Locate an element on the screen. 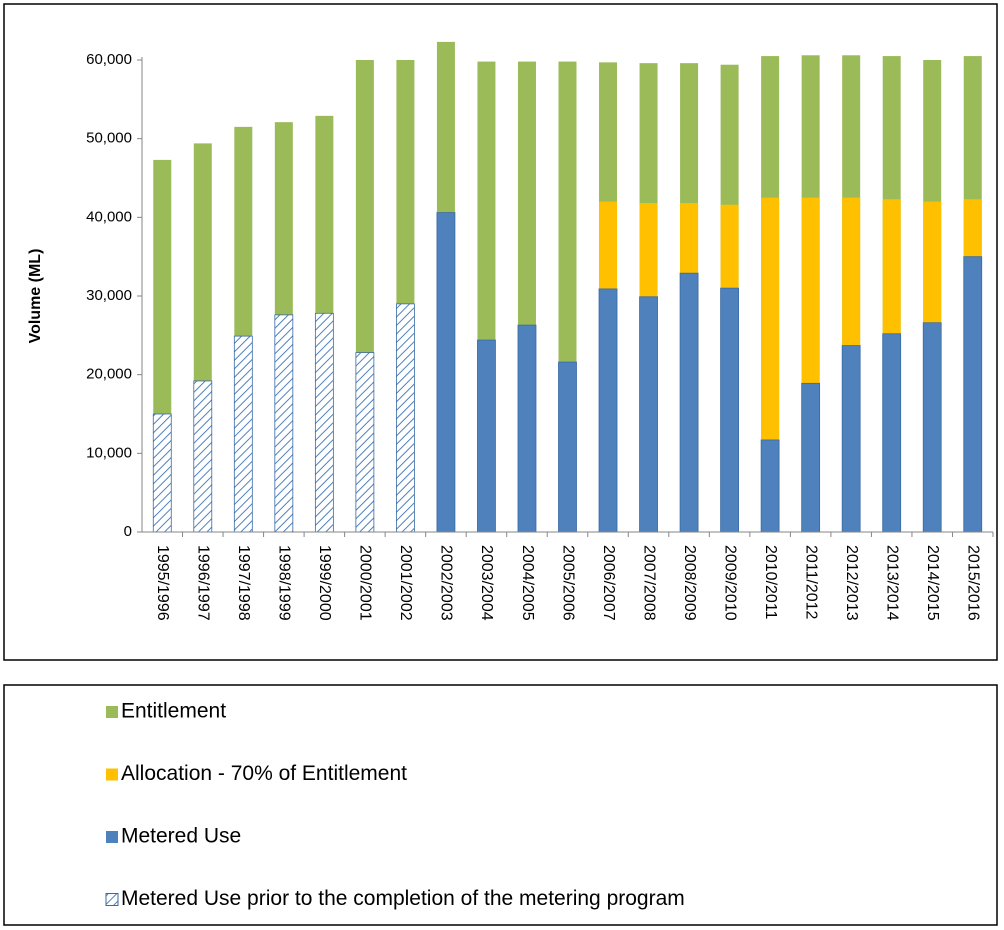  x-tick-label: 2014/2015 is located at coordinates (932, 583).